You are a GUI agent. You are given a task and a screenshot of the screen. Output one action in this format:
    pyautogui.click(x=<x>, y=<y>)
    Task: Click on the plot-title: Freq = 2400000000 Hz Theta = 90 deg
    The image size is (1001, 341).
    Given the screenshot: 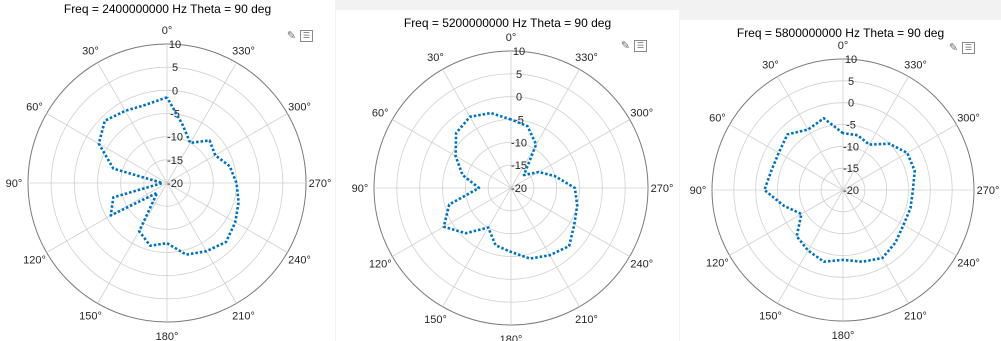 What is the action you would take?
    pyautogui.click(x=167, y=9)
    